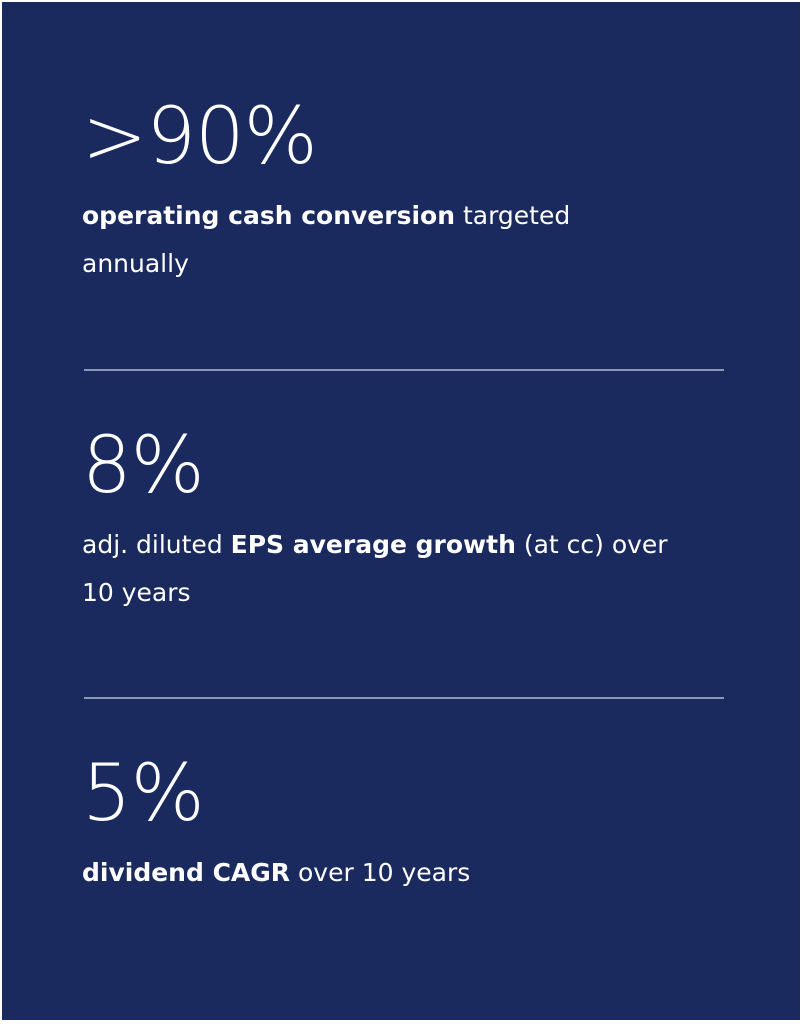 The width and height of the screenshot is (802, 1024). Describe the element at coordinates (380, 872) in the screenshot. I see `stat-desc-rest: over 10 years` at that location.